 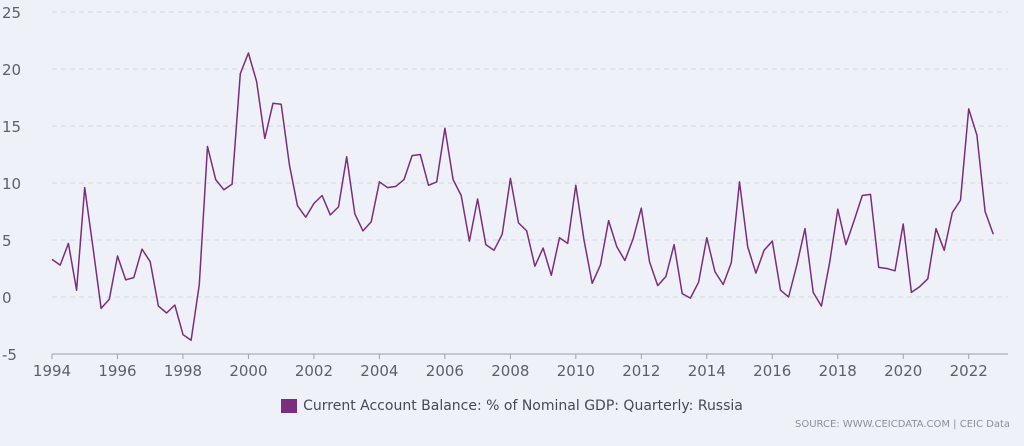 I want to click on x-tick-label: 2012, so click(x=641, y=371).